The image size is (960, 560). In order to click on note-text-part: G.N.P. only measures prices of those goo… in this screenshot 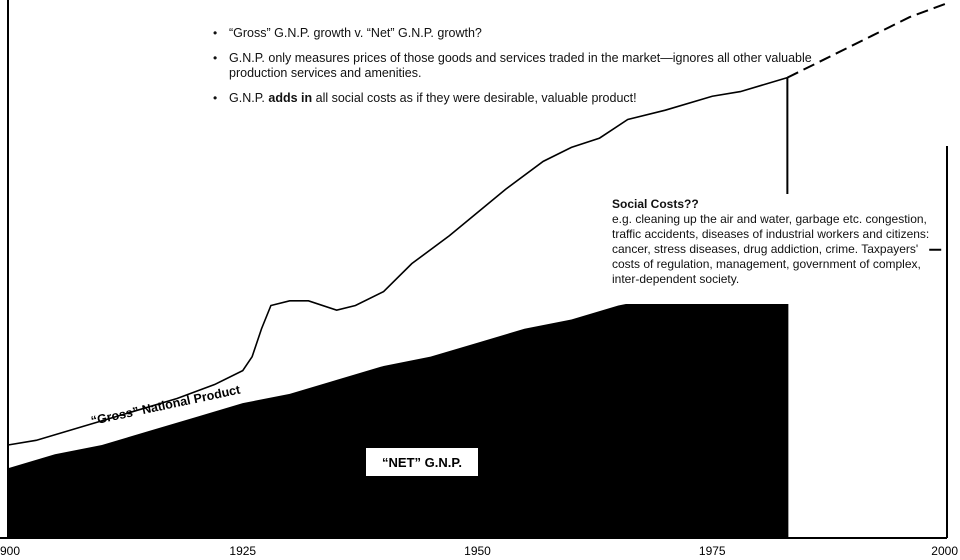, I will do `click(520, 65)`.